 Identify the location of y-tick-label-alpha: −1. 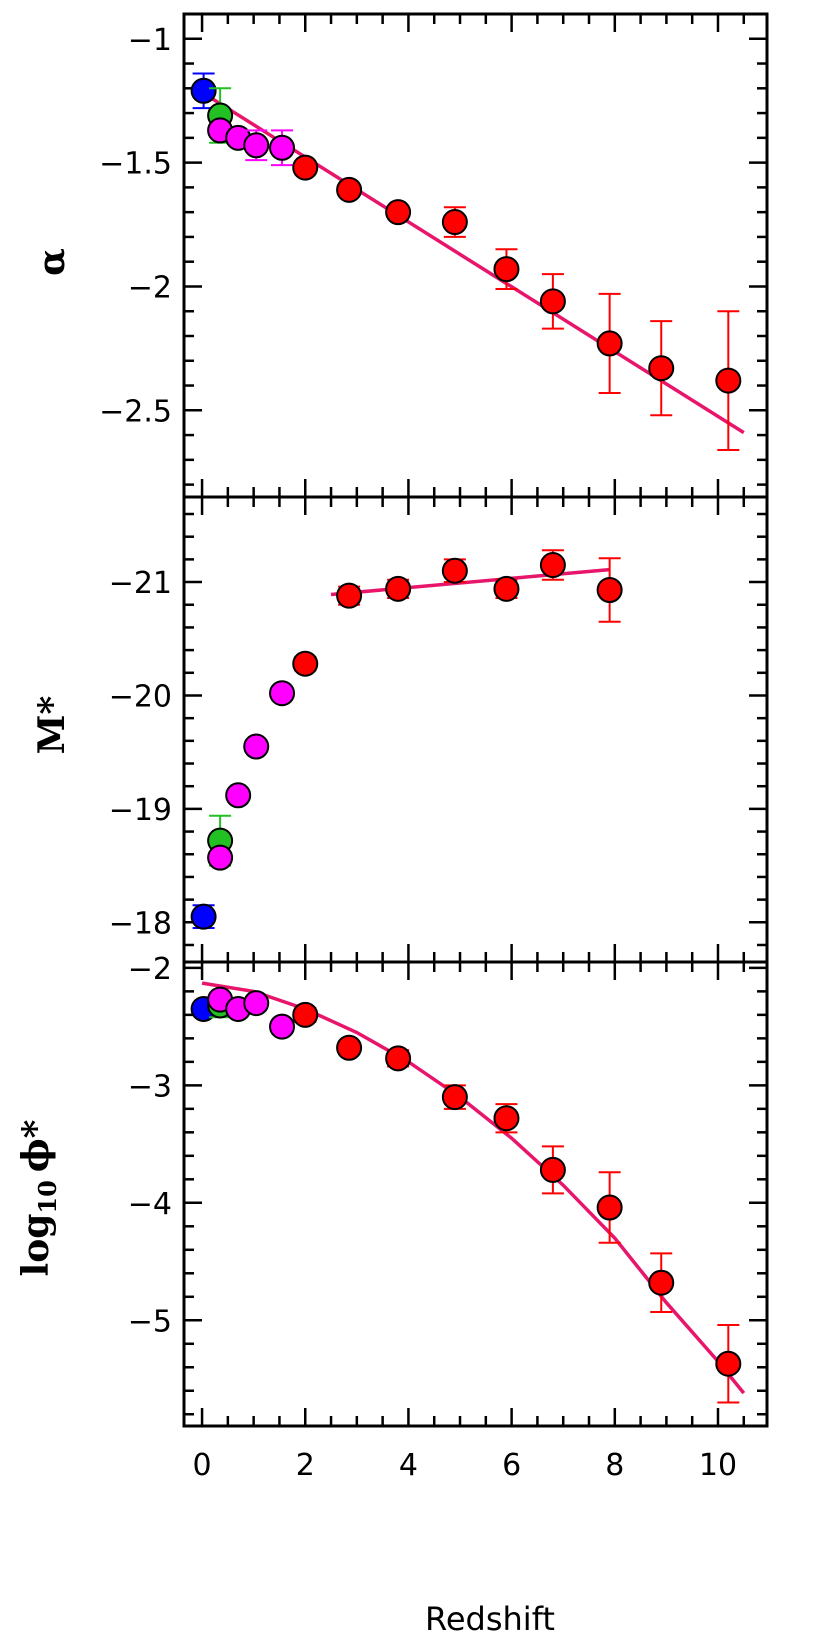
(150, 40).